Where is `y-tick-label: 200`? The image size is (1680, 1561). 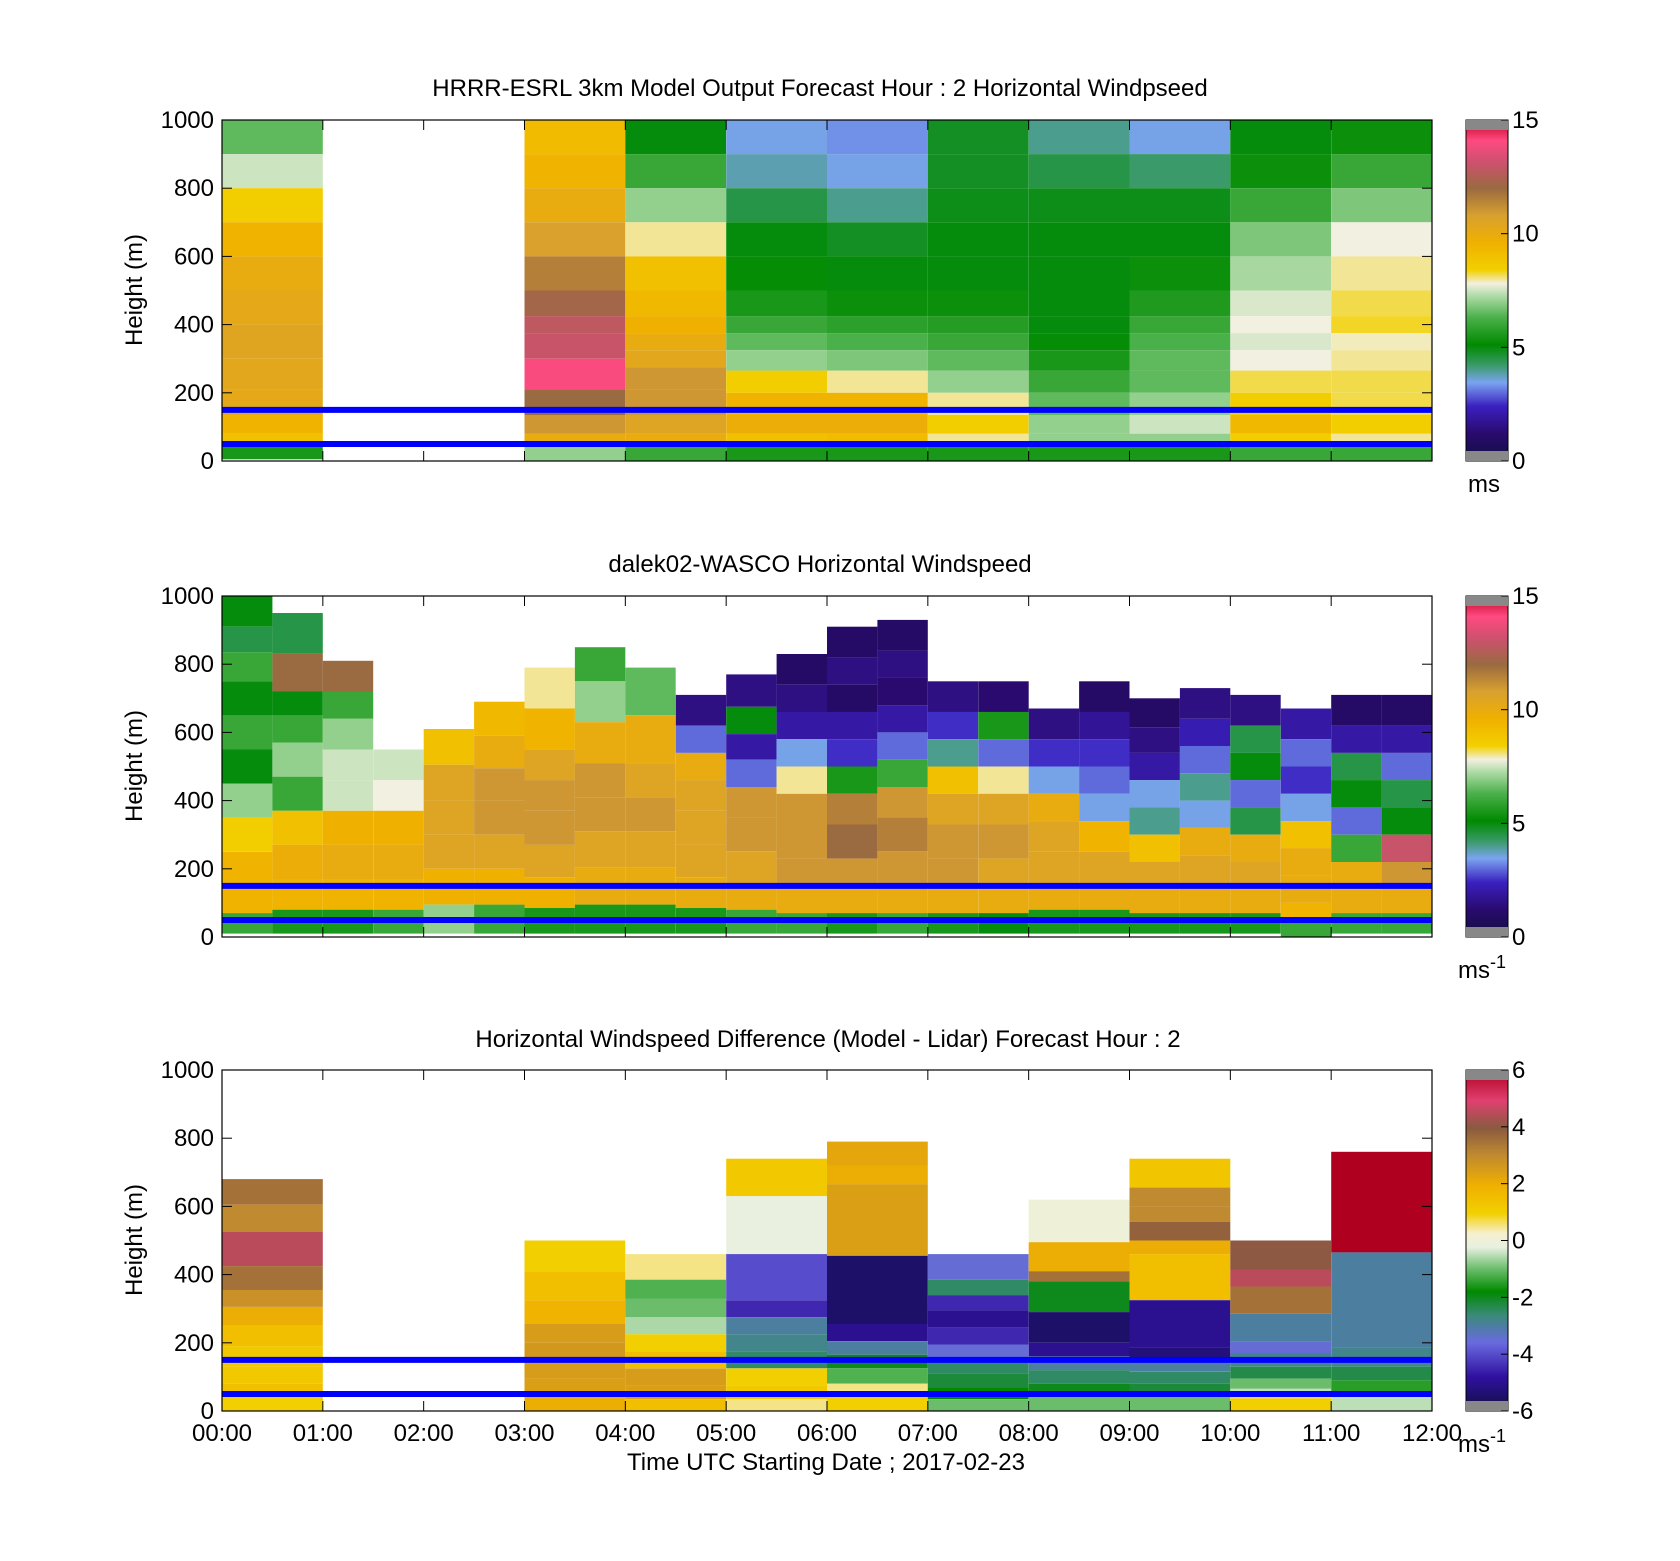
y-tick-label: 200 is located at coordinates (194, 869).